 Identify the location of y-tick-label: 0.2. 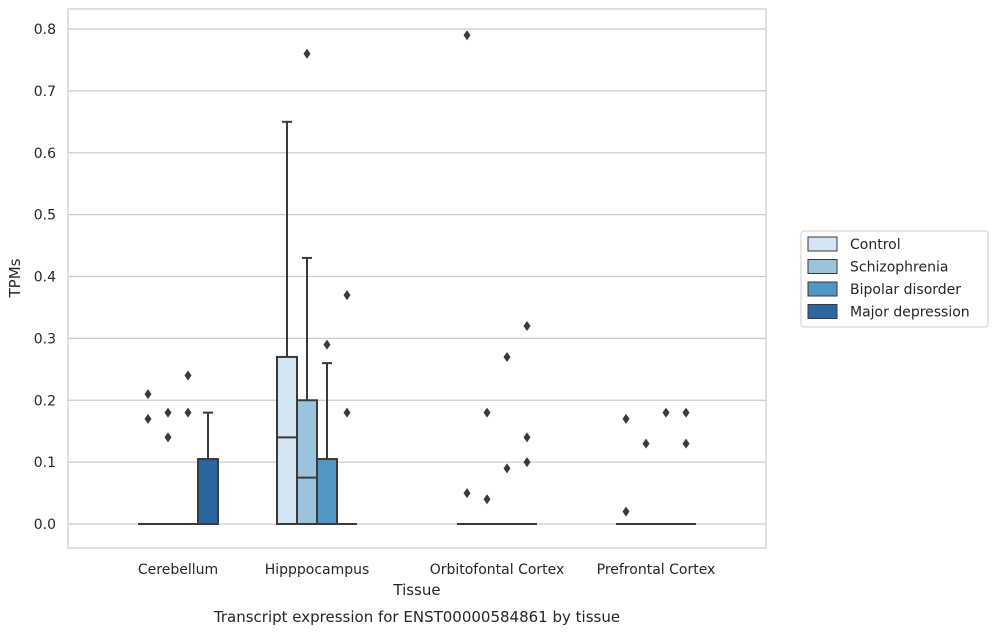
(45, 401).